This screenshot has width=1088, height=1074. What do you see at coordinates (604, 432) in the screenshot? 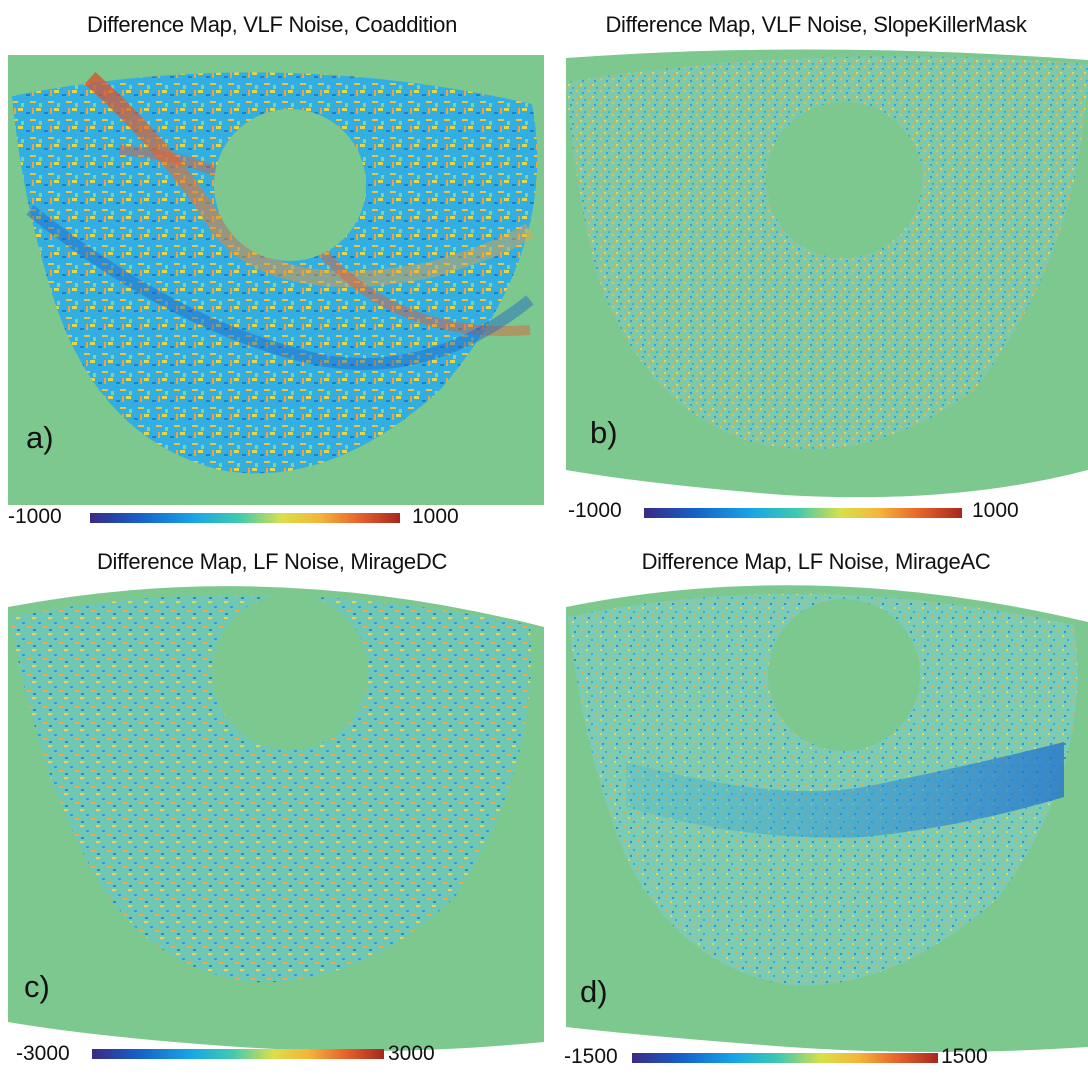
I see `panel-label: b)` at bounding box center [604, 432].